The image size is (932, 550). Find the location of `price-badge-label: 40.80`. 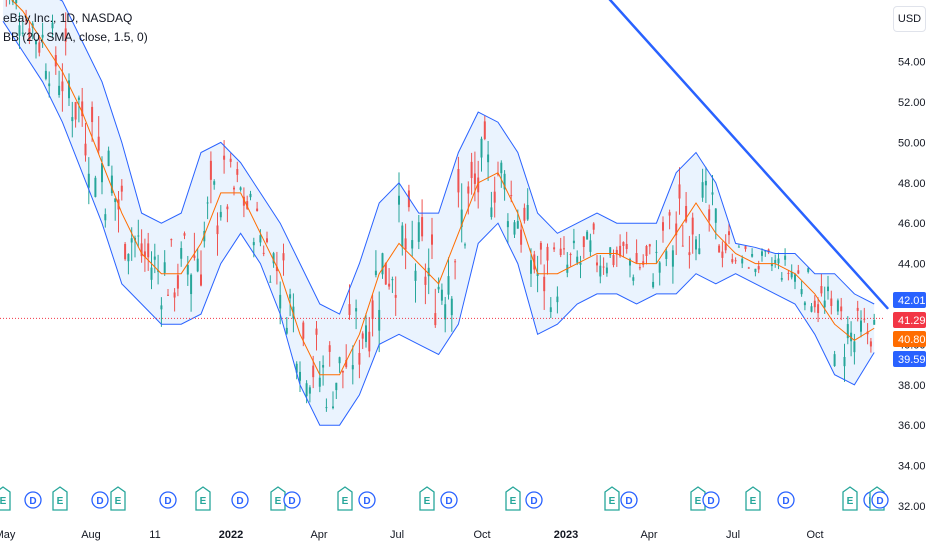

price-badge-label: 40.80 is located at coordinates (912, 340).